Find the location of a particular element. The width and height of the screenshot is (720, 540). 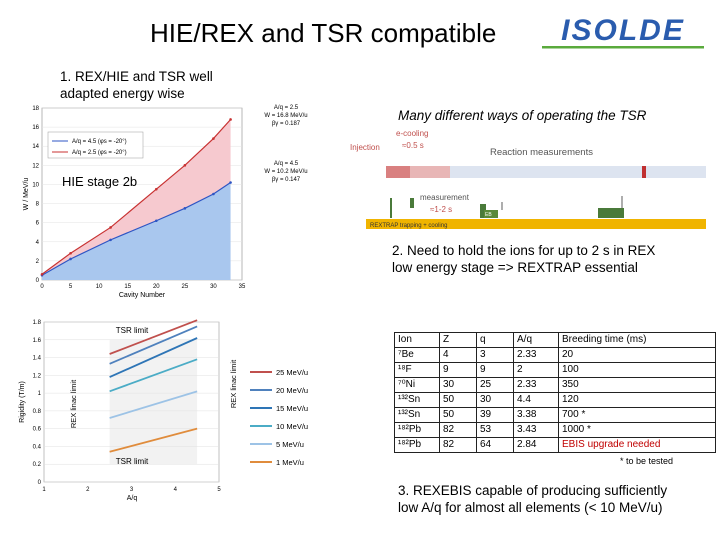

table-cell: 2.84 is located at coordinates (536, 445).